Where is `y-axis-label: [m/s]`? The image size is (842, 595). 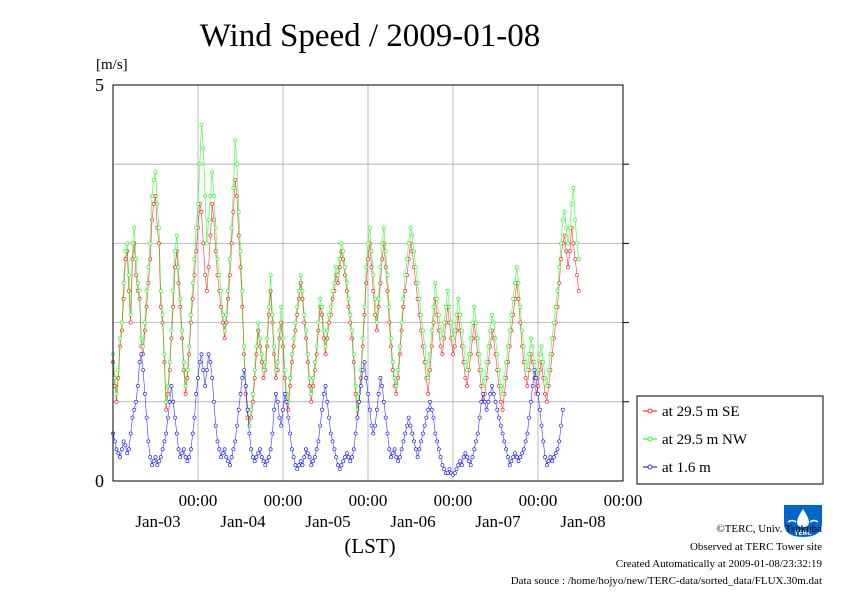
y-axis-label: [m/s] is located at coordinates (112, 65).